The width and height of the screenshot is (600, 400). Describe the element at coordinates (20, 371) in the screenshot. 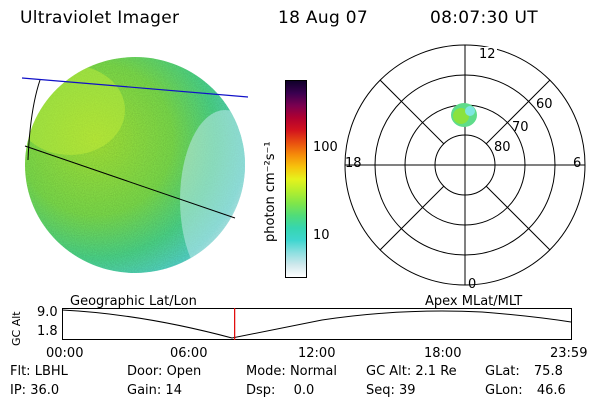

I see `filter-label: Flt:` at that location.